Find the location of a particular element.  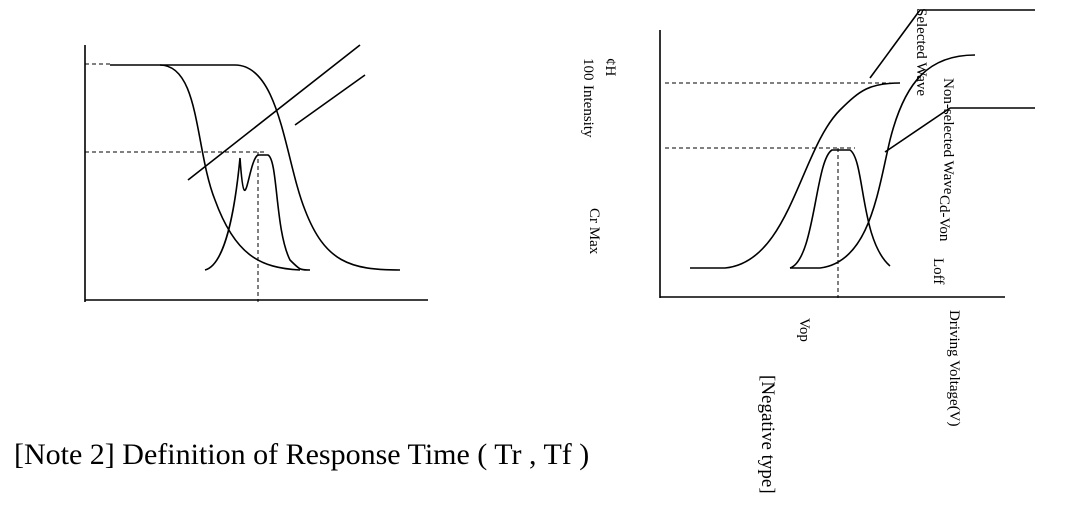

label: Loff is located at coordinates (938, 271).